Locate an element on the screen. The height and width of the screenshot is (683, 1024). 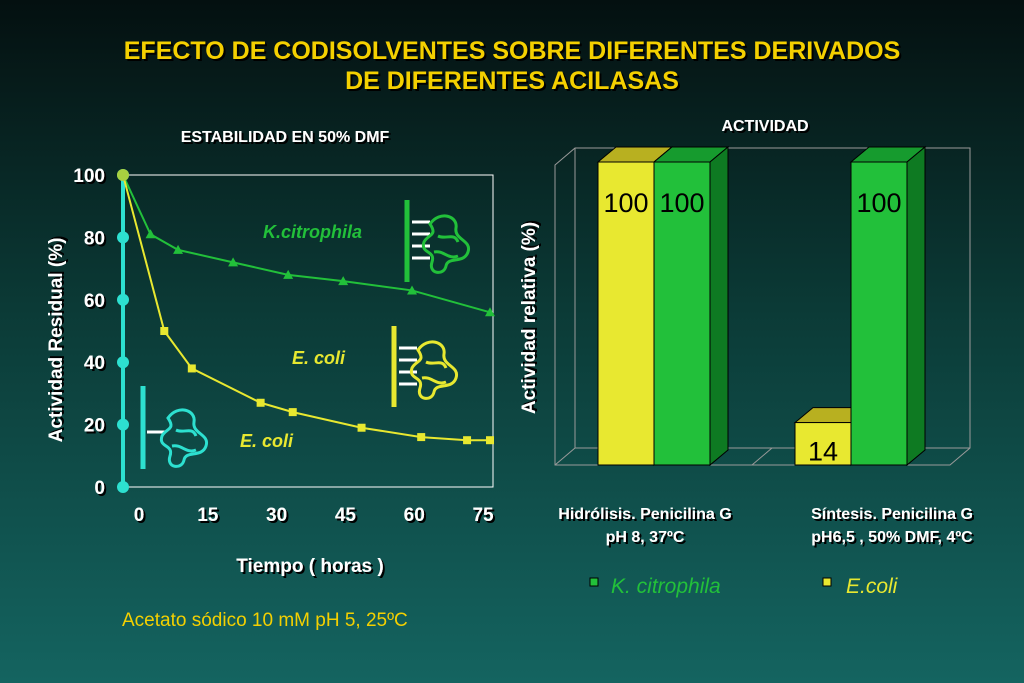
annotation-ecoli: E. coli is located at coordinates (267, 441).